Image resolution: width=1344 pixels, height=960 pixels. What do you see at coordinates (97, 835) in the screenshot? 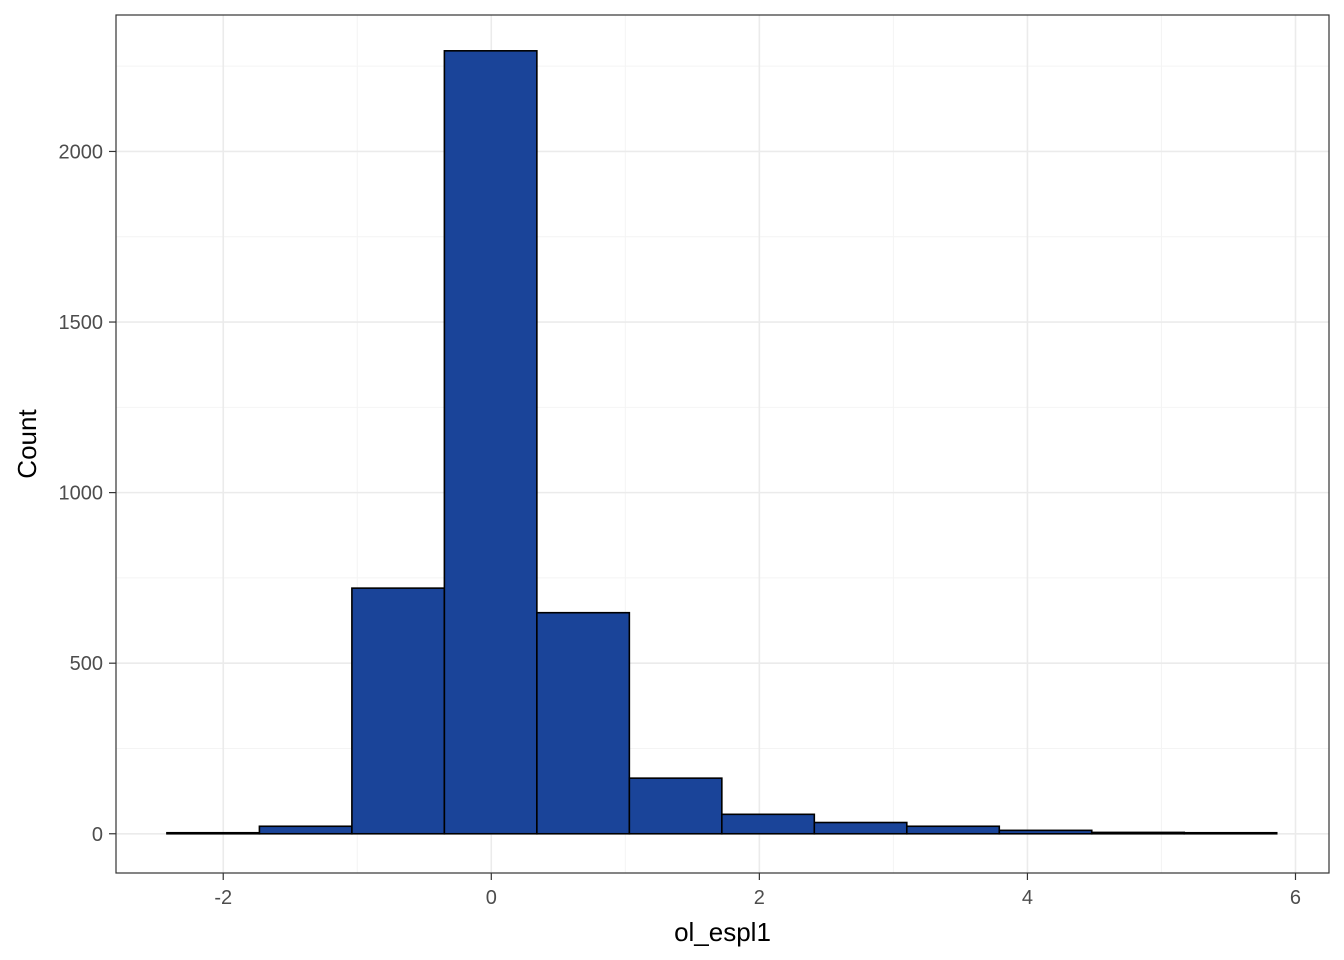
I see `y-tick-label: 0` at bounding box center [97, 835].